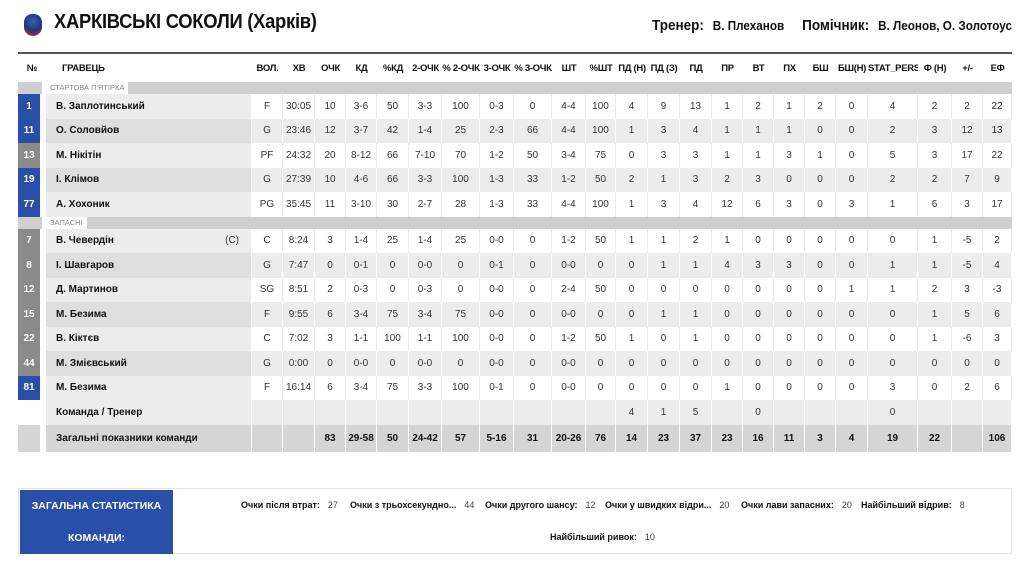  Describe the element at coordinates (267, 67) in the screenshot. I see `column-header: ВОЛ.` at that location.